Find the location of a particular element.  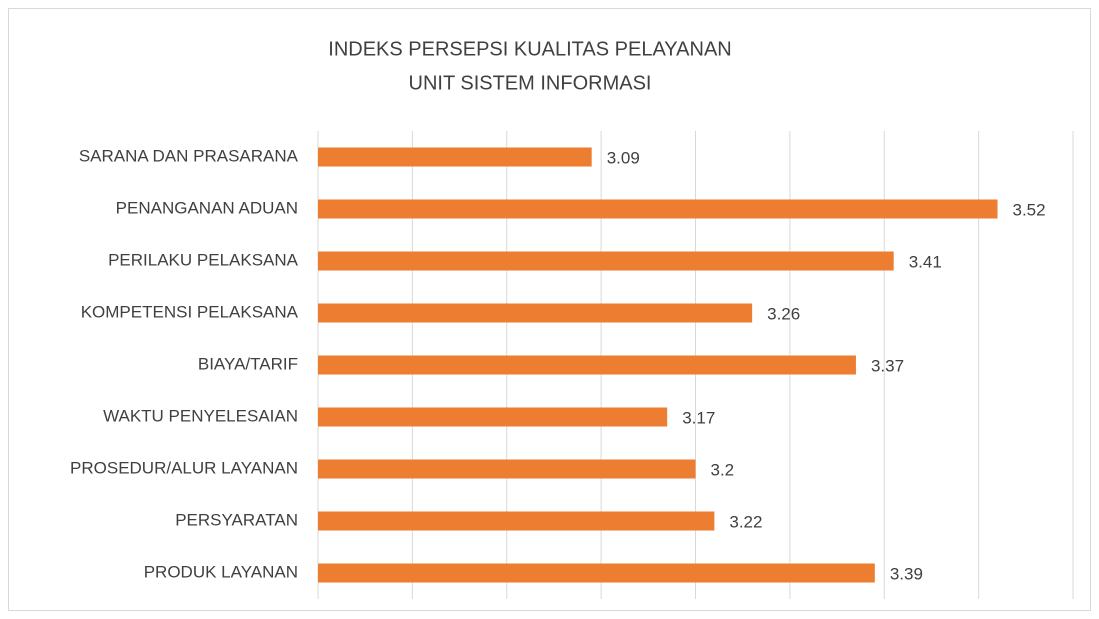

value-label: 3.09 is located at coordinates (623, 157).